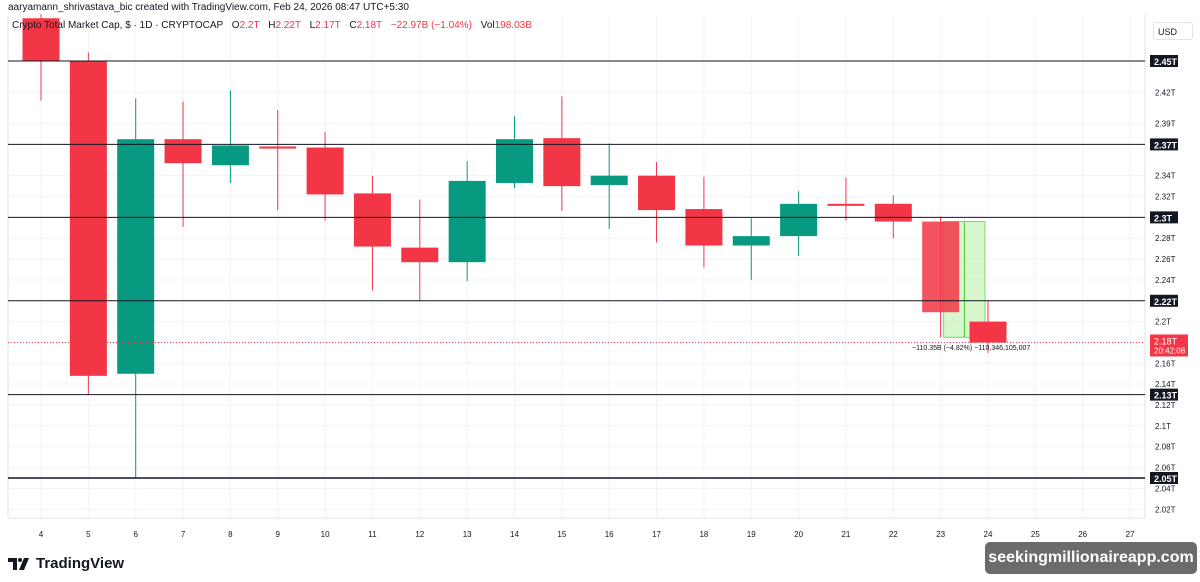  I want to click on time-axis-label: 10, so click(325, 534).